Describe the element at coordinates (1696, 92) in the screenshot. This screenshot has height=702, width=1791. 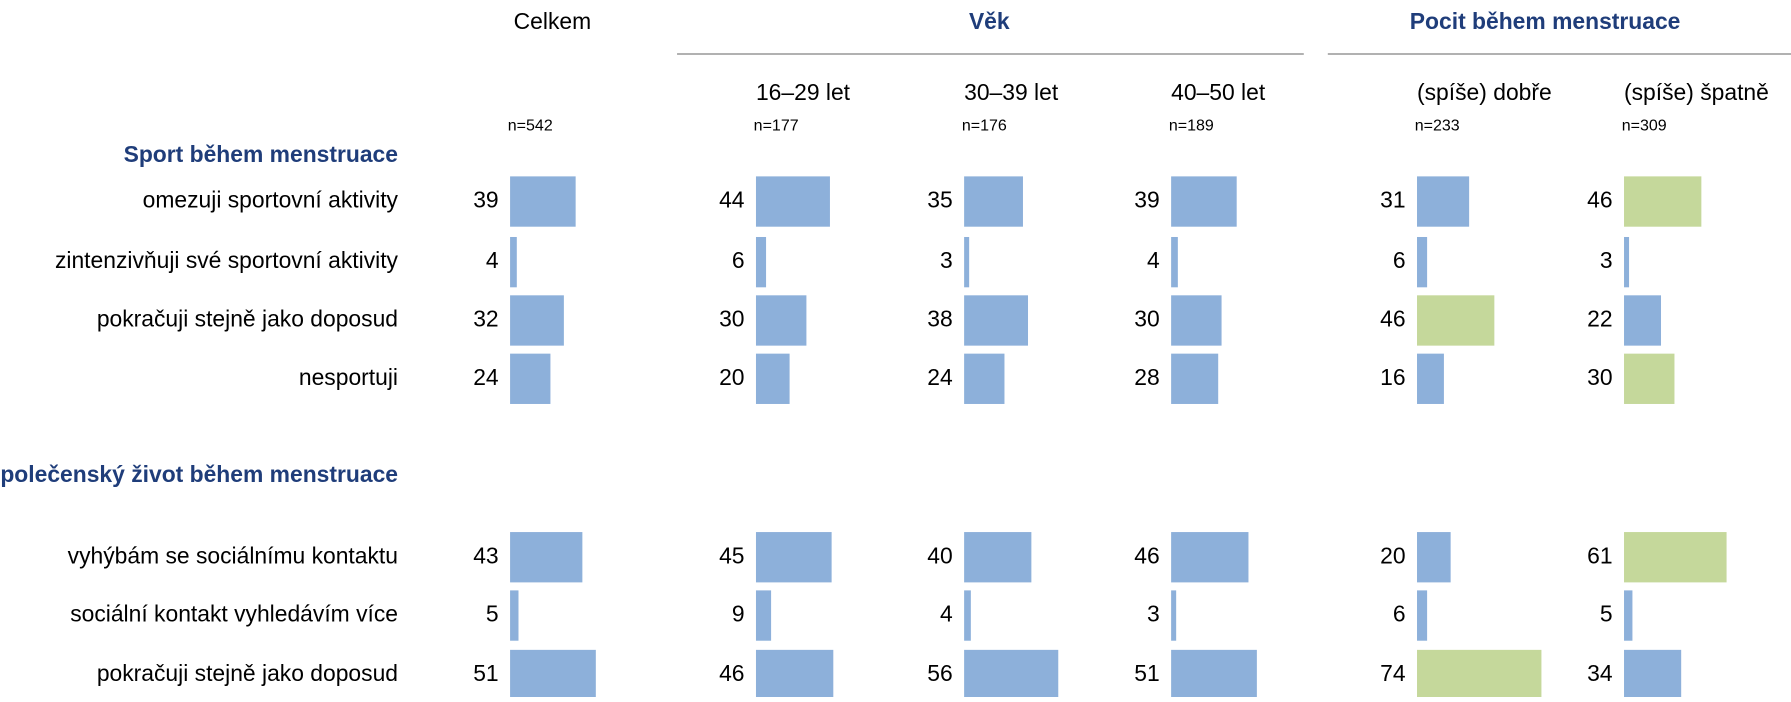
I see `column-label: (spíše) špatně` at that location.